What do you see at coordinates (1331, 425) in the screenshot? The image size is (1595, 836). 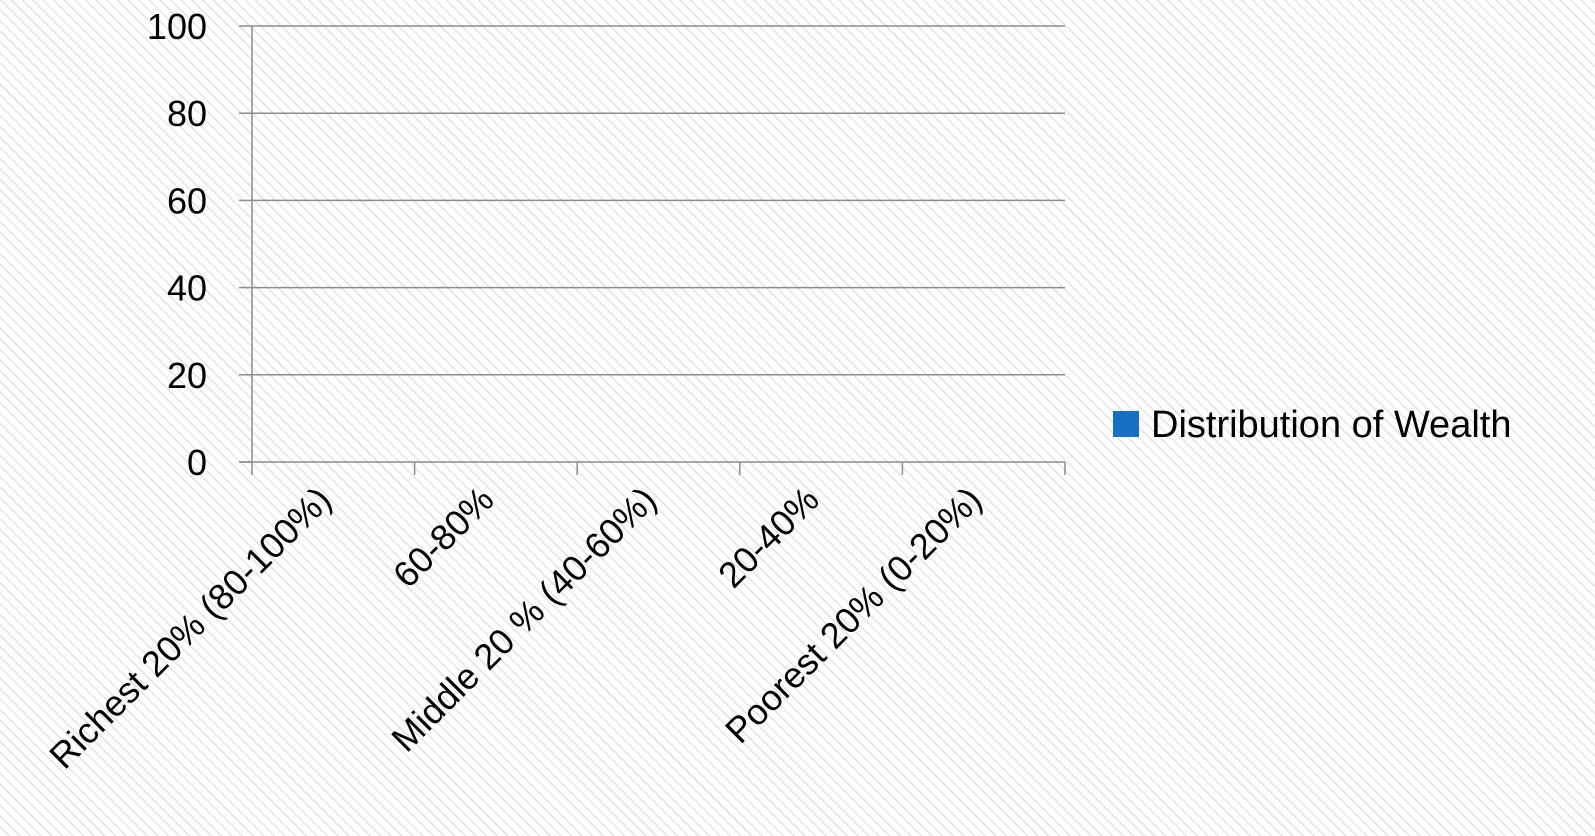 I see `legend-label: Distribution of Wealth` at bounding box center [1331, 425].